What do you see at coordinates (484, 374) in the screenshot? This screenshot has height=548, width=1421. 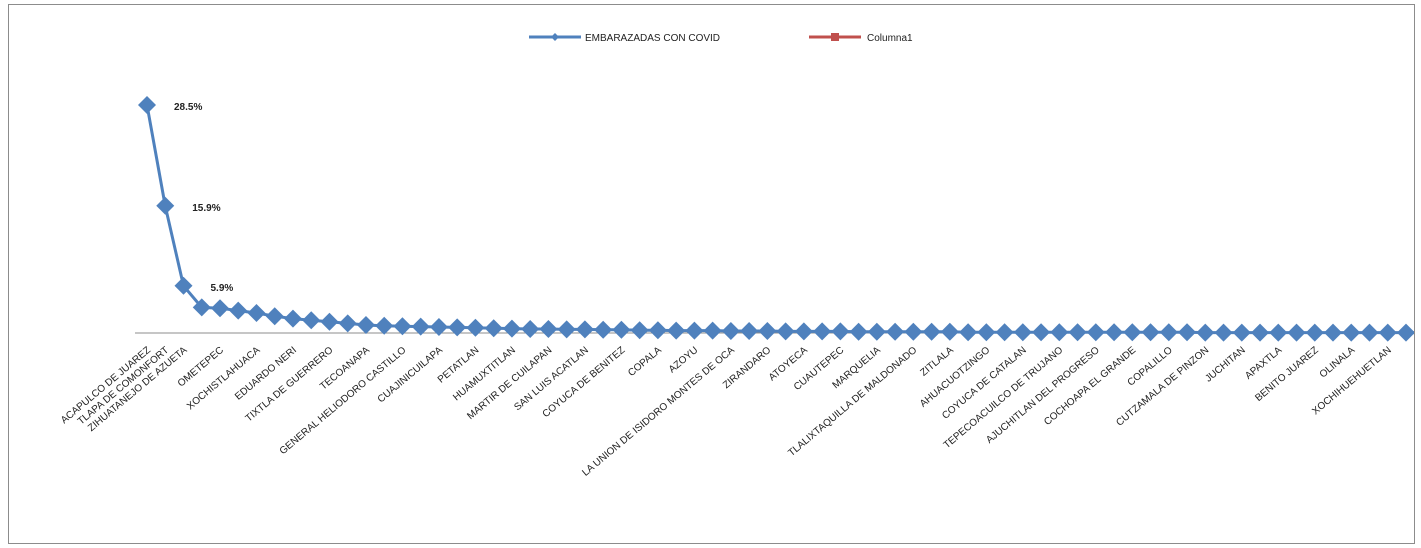 I see `category-label: HUAMUXTITLAN` at bounding box center [484, 374].